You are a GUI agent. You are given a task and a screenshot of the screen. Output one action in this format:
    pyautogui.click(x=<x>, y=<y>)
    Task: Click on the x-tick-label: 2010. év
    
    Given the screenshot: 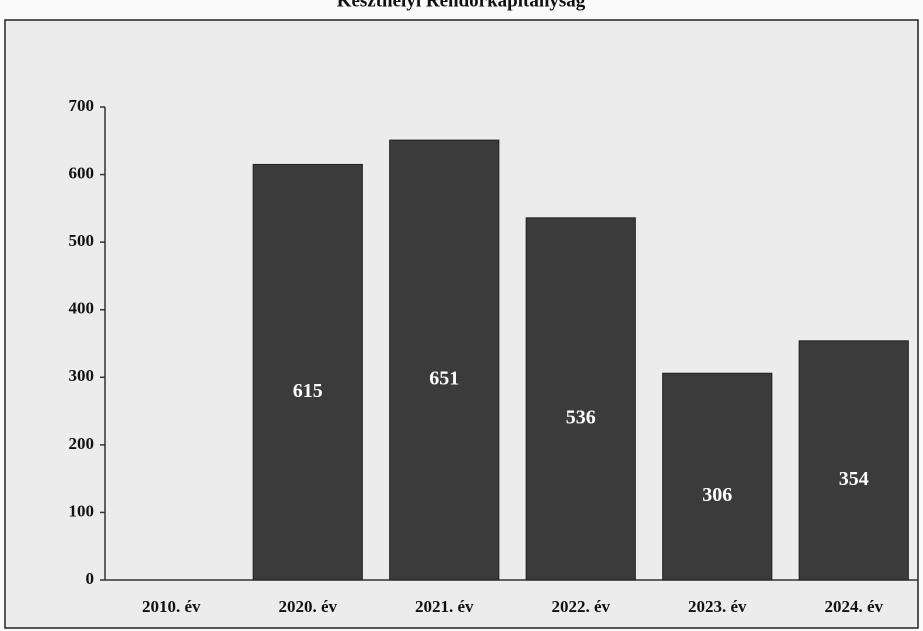 What is the action you would take?
    pyautogui.click(x=171, y=606)
    